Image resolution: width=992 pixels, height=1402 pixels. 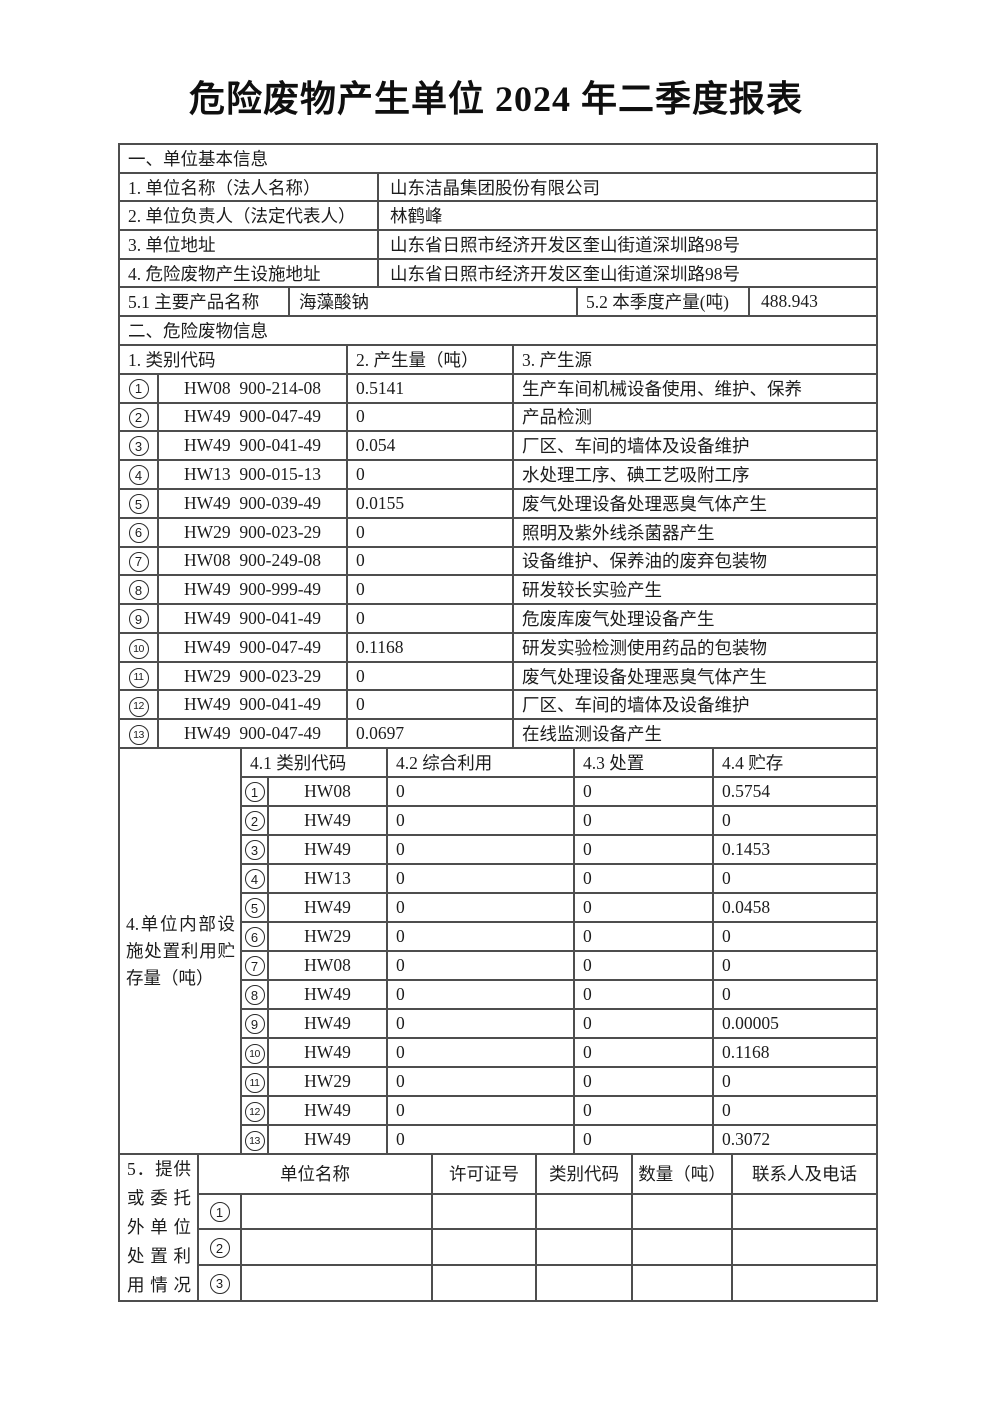 I want to click on cell-category-code: HW08, so click(x=327, y=792).